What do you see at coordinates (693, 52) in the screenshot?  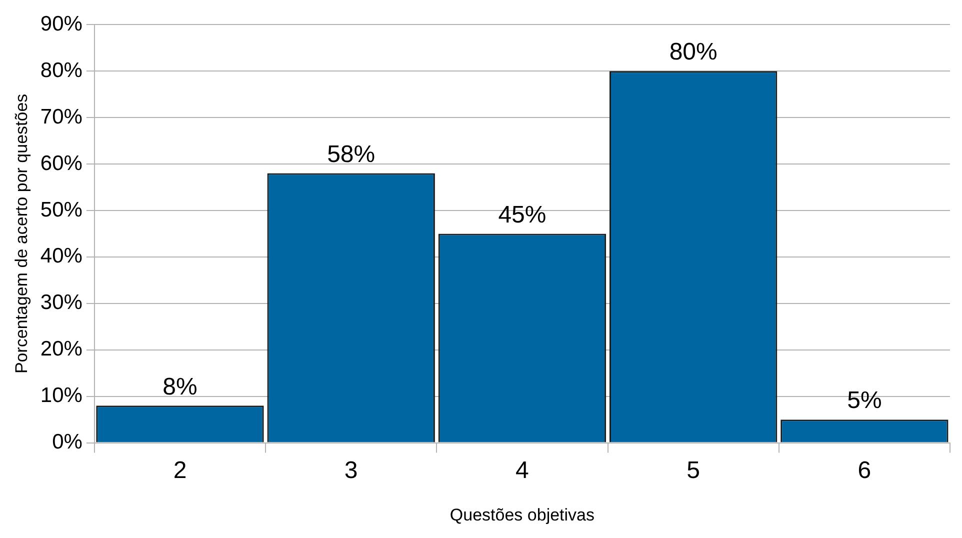 I see `data-label: 80%` at bounding box center [693, 52].